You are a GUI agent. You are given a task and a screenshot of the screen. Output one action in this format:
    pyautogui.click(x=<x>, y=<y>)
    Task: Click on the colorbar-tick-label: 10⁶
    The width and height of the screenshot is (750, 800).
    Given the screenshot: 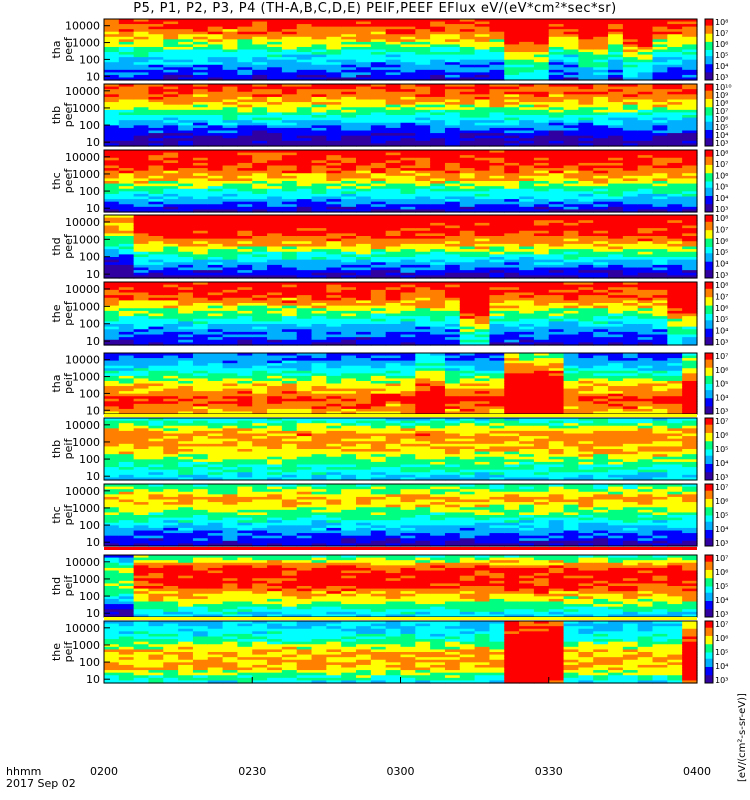 What is the action you would take?
    pyautogui.click(x=721, y=44)
    